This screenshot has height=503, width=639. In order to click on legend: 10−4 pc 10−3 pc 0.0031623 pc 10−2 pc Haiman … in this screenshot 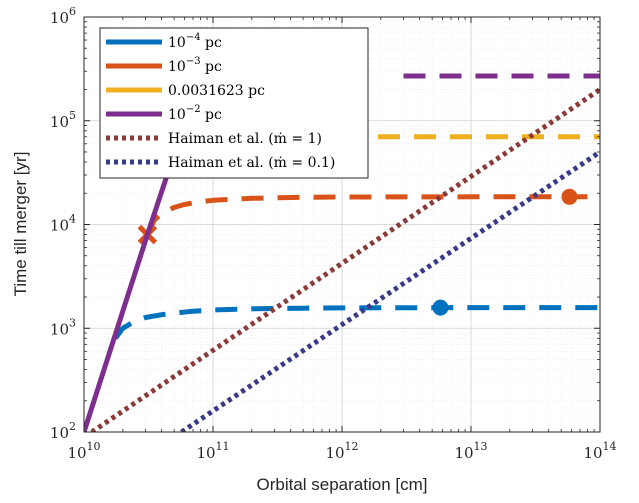, I will do `click(234, 103)`.